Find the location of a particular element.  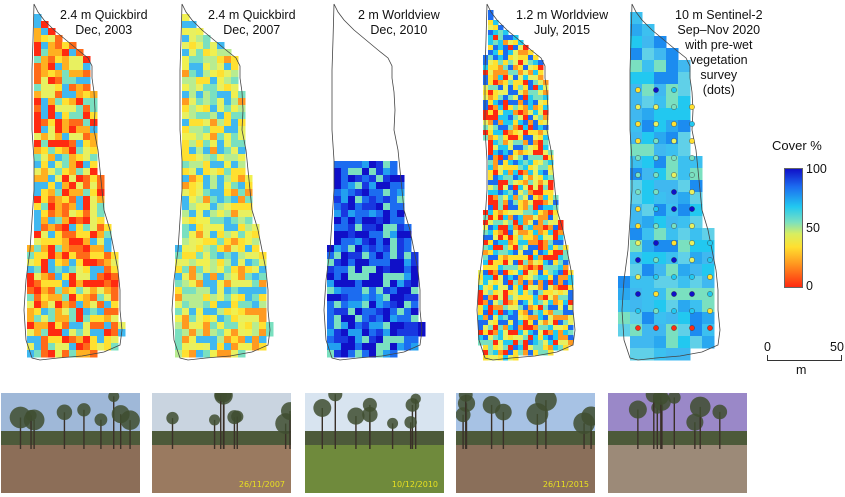

cover-map-2007 is located at coordinates (222, 182).